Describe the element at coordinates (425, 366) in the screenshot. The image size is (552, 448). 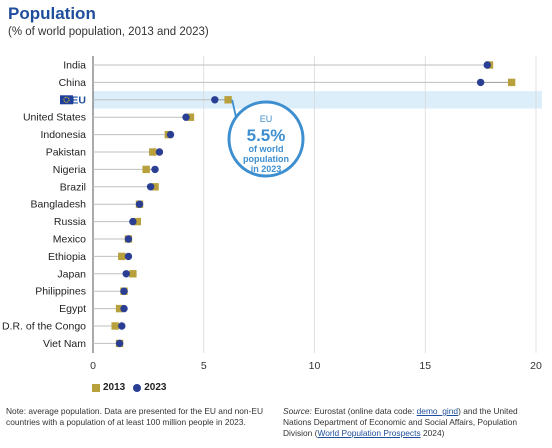
I see `x-tick-label-15: 15` at that location.